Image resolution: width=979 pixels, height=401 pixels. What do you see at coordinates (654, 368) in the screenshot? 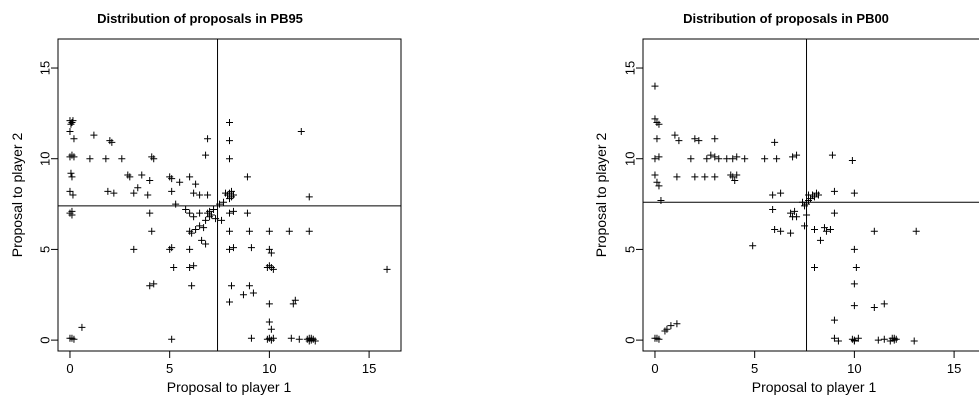
I see `x-tick-label: 0` at bounding box center [654, 368].